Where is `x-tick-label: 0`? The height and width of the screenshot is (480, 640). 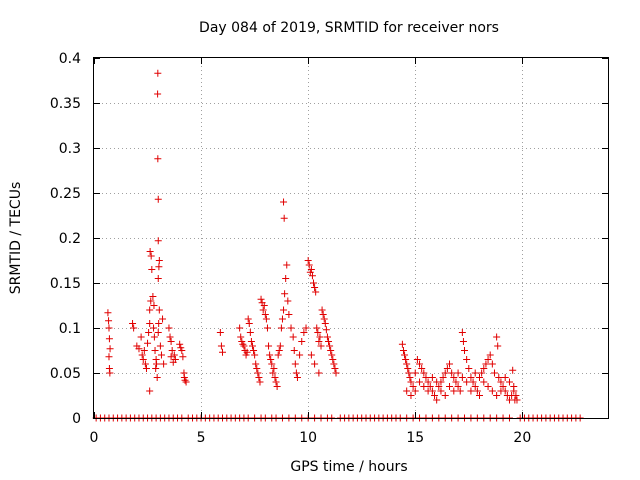
x-tick-label: 0 is located at coordinates (94, 438).